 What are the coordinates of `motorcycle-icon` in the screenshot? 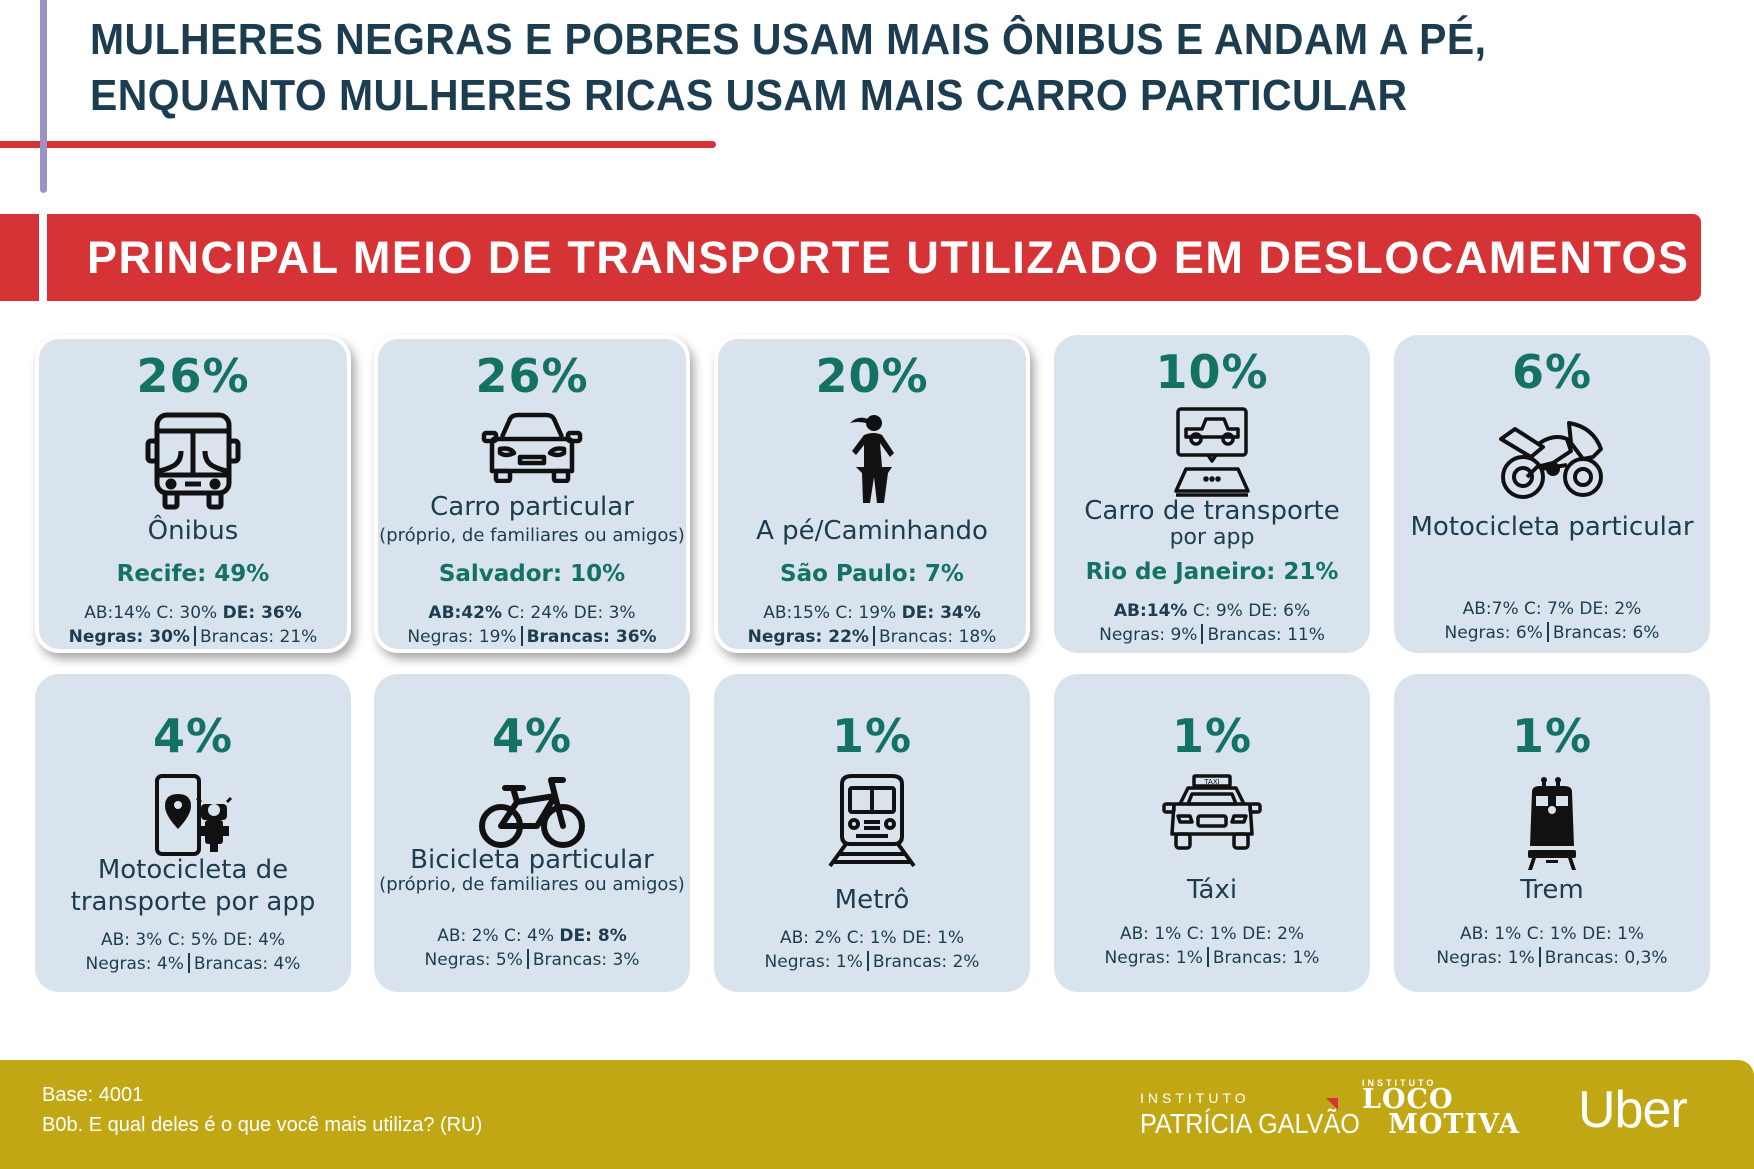 It's located at (1552, 462).